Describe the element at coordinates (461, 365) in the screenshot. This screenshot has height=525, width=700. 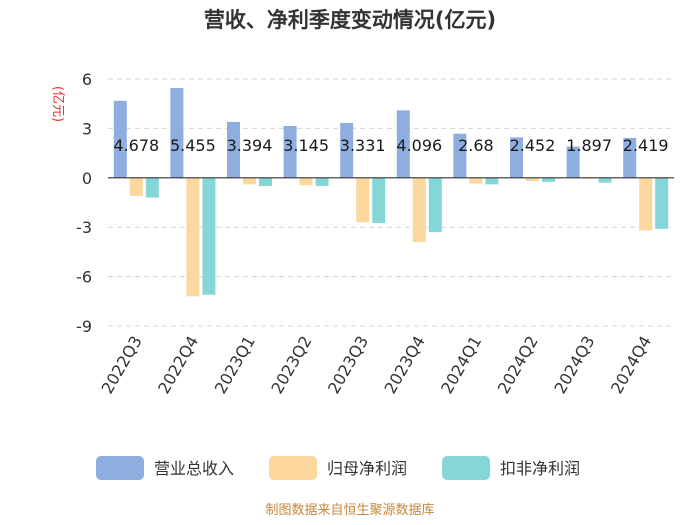
I see `x-tick-label: 2024Q1` at that location.